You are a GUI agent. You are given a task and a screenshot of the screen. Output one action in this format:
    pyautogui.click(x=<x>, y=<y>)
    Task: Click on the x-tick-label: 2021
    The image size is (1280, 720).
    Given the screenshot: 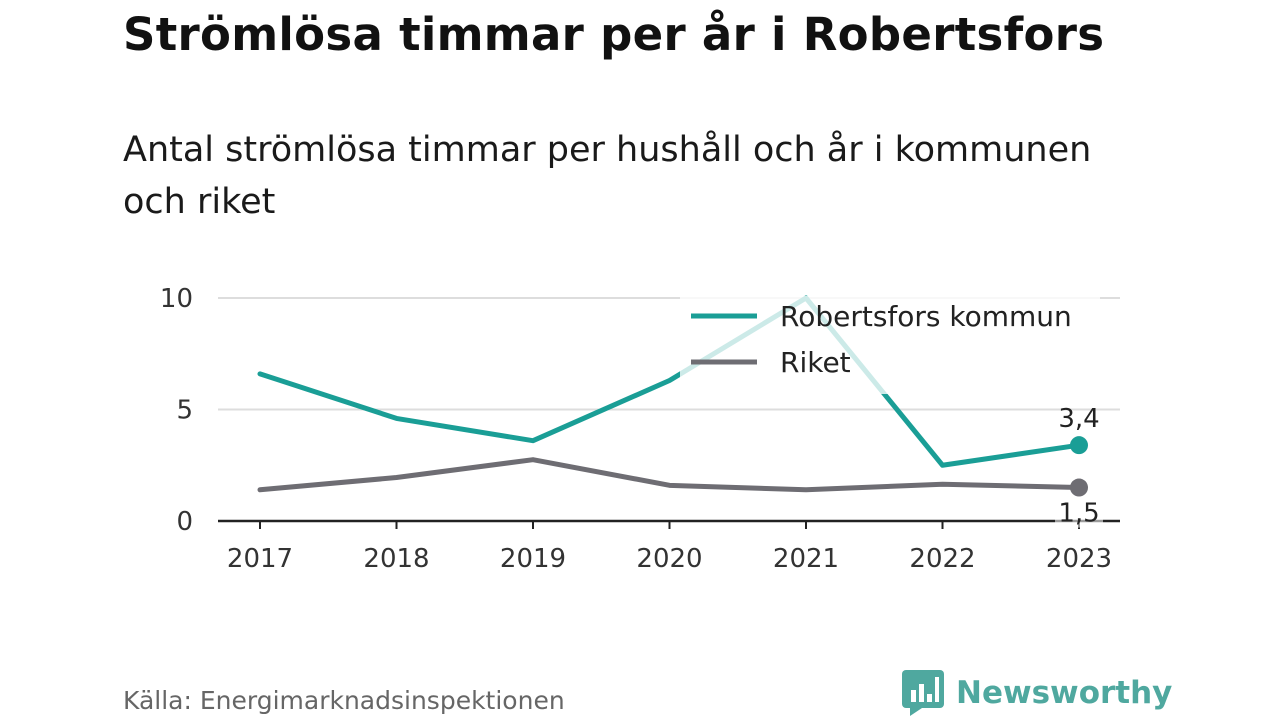 What is the action you would take?
    pyautogui.click(x=806, y=559)
    